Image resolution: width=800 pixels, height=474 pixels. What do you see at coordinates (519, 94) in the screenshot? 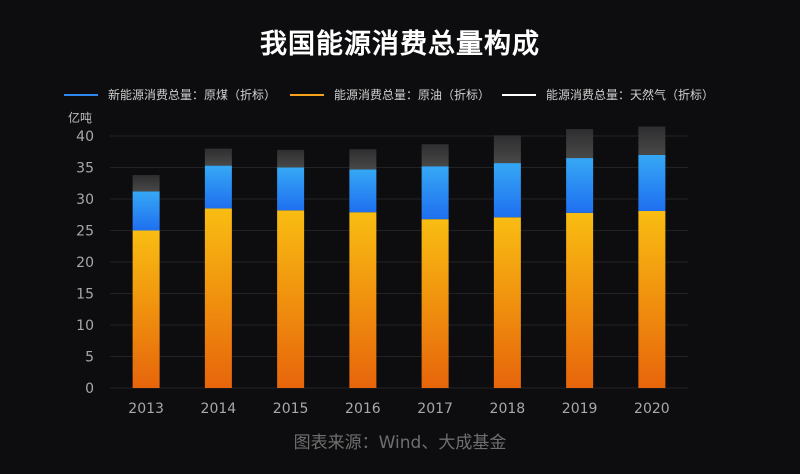
I see `legend-swatch-gas` at bounding box center [519, 94].